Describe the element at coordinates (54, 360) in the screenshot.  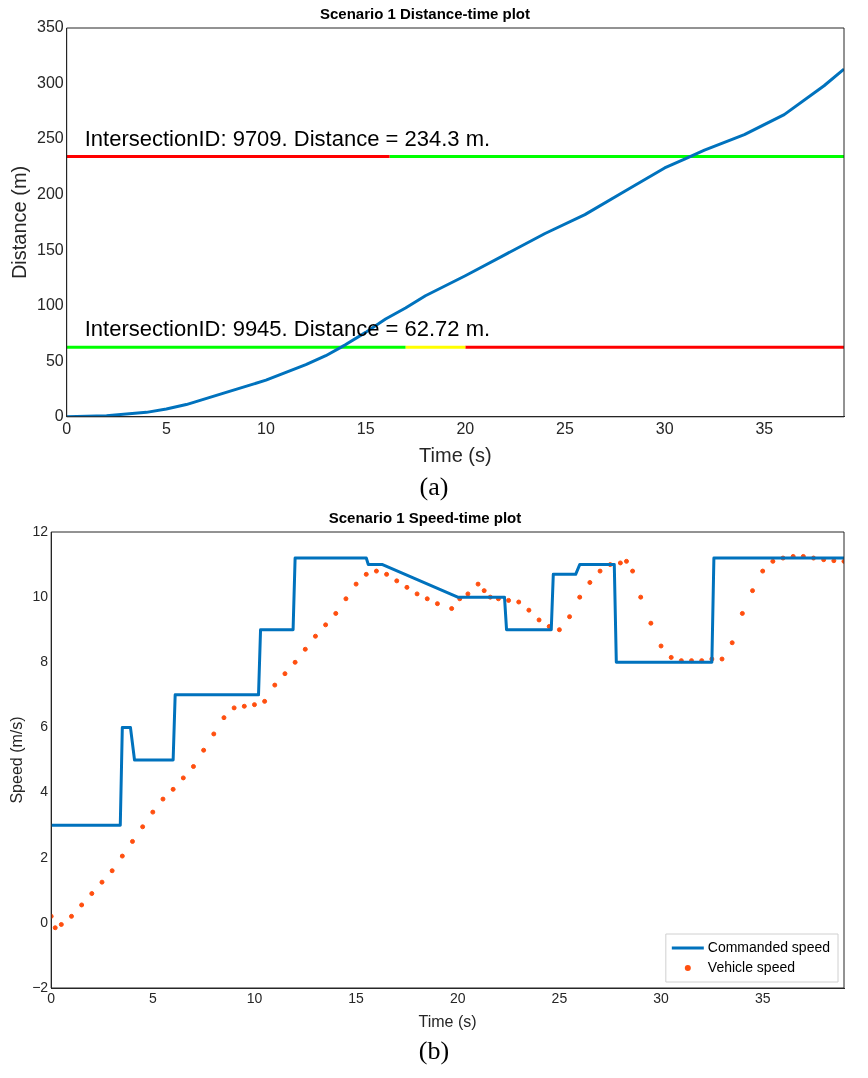
I see `y-tick-label: 50` at that location.